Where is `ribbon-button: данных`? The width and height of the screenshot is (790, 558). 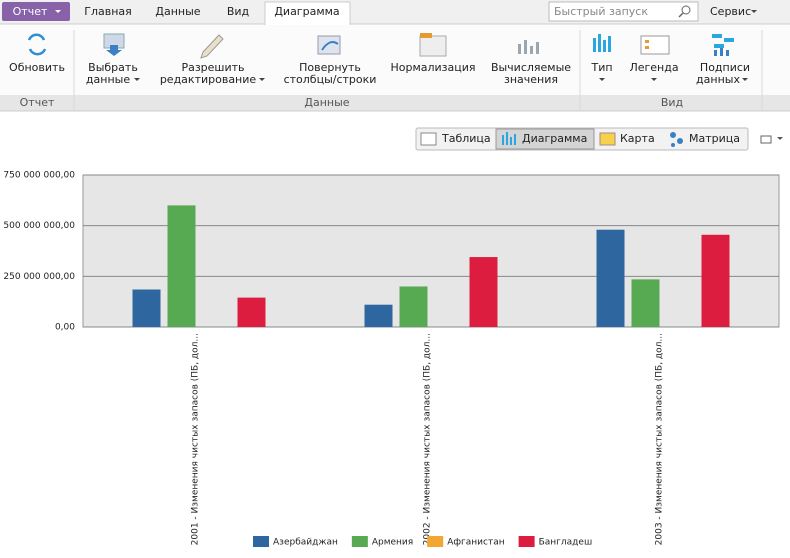
ribbon-button: данных is located at coordinates (718, 79).